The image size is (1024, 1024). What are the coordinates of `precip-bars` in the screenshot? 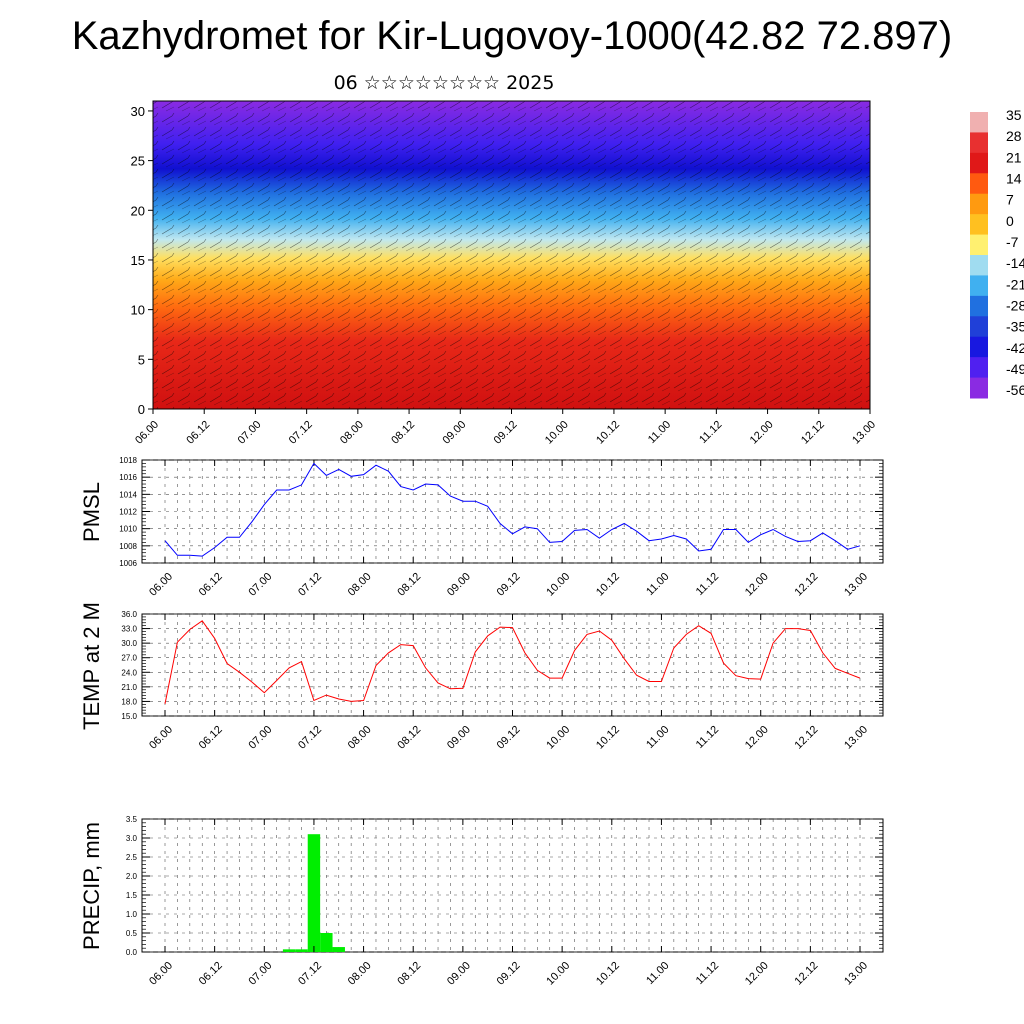 It's located at (313, 893).